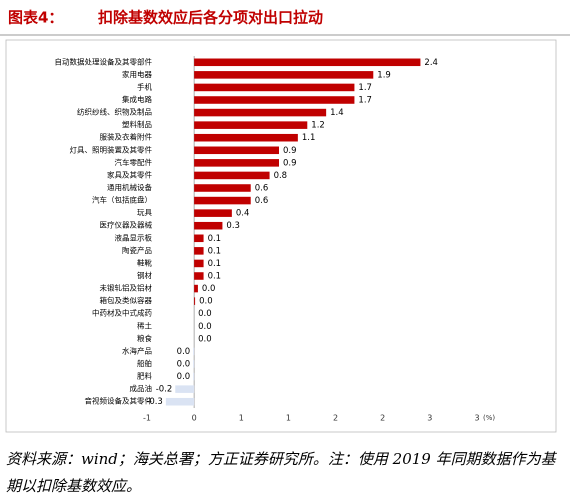  I want to click on category-label: 水海产品, so click(137, 350).